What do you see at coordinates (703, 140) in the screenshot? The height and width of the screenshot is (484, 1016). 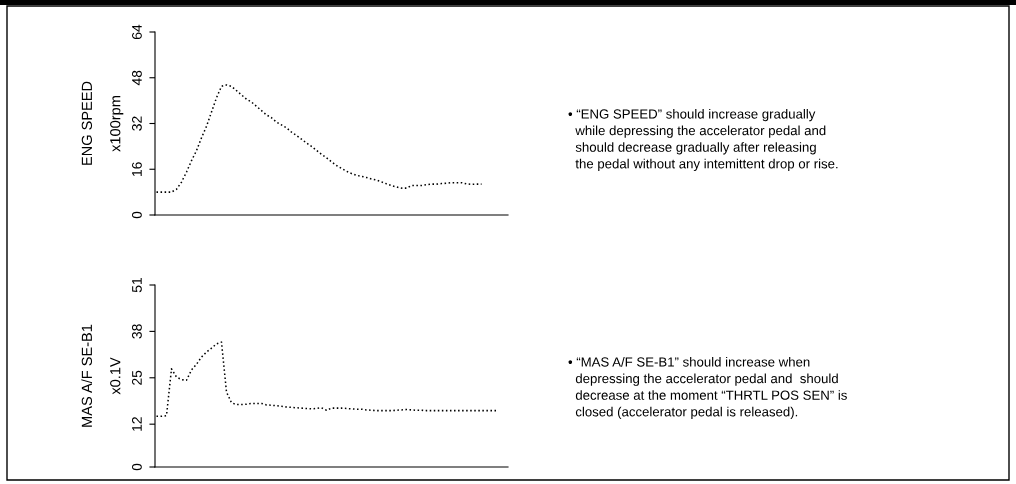 I see `text: • “ENG SPEED” should increase gradually while depressing the accelerator pedal and should decrease gradually after releasing the pedal without any intemittent drop or rise.` at bounding box center [703, 140].